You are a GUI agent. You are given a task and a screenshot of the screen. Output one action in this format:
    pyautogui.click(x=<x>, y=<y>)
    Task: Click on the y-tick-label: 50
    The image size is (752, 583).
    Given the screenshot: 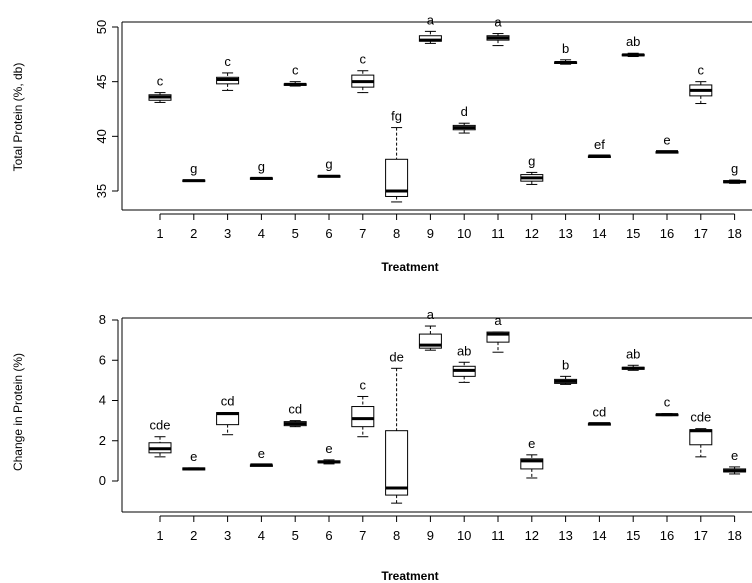 What is the action you would take?
    pyautogui.click(x=101, y=27)
    